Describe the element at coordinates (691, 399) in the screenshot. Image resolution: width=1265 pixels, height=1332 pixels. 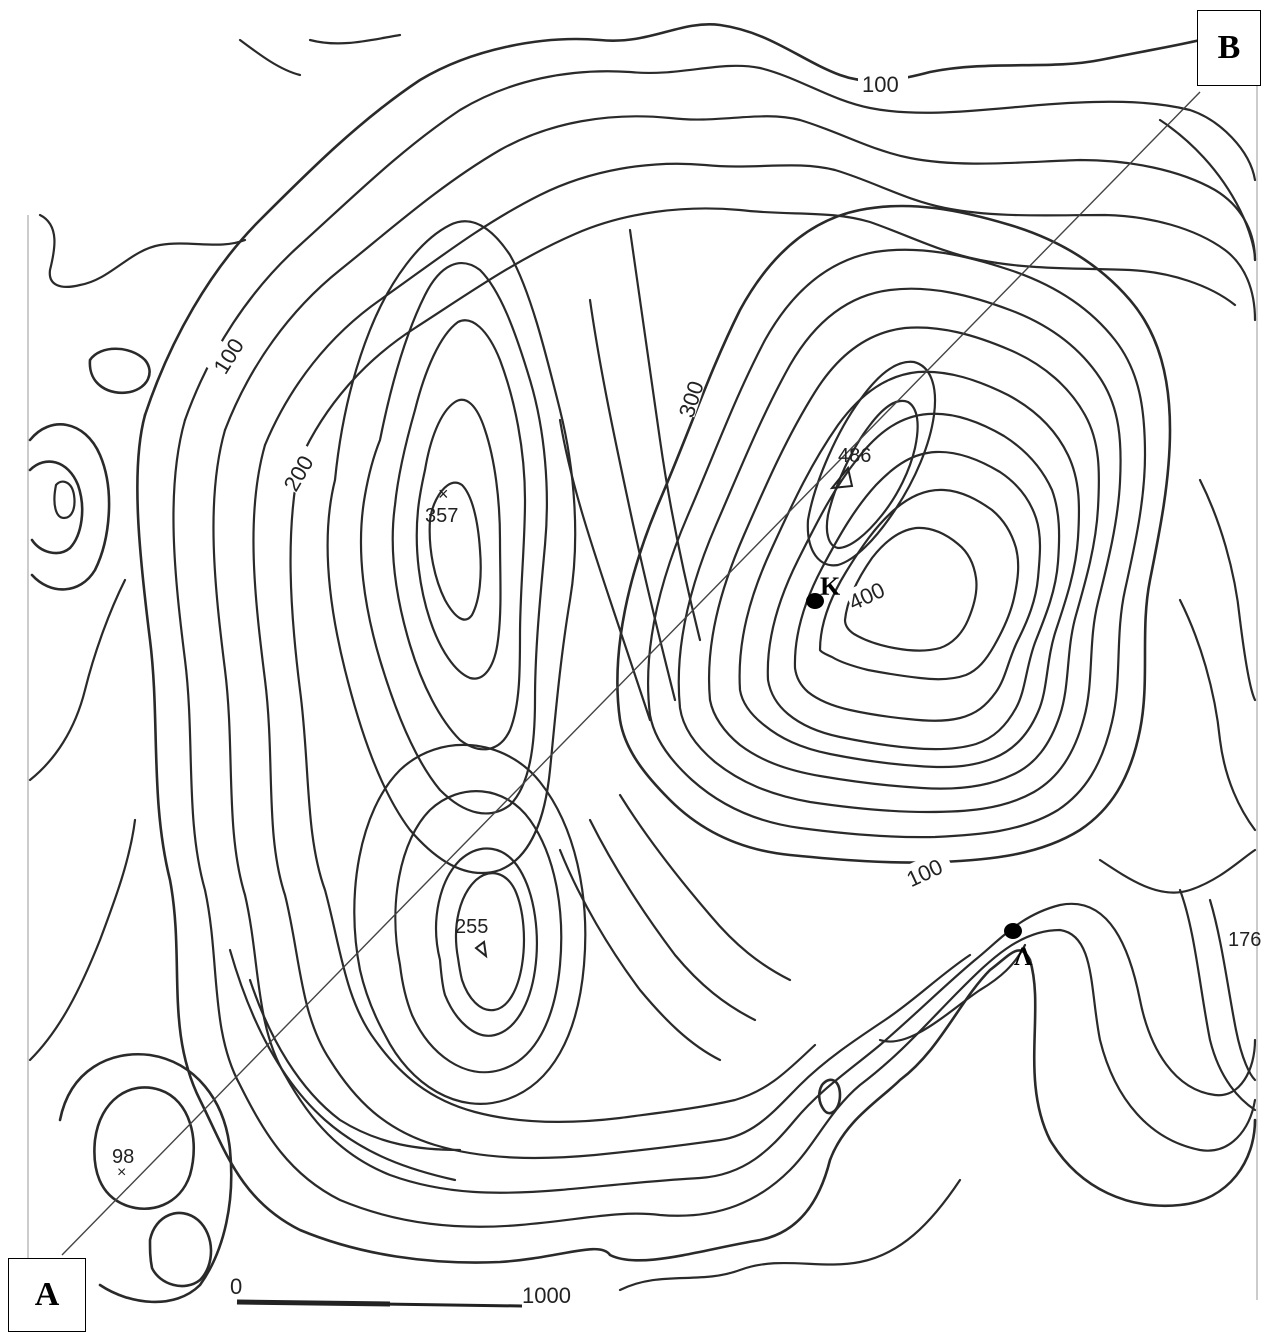
I see `contour-label-300: 300` at that location.